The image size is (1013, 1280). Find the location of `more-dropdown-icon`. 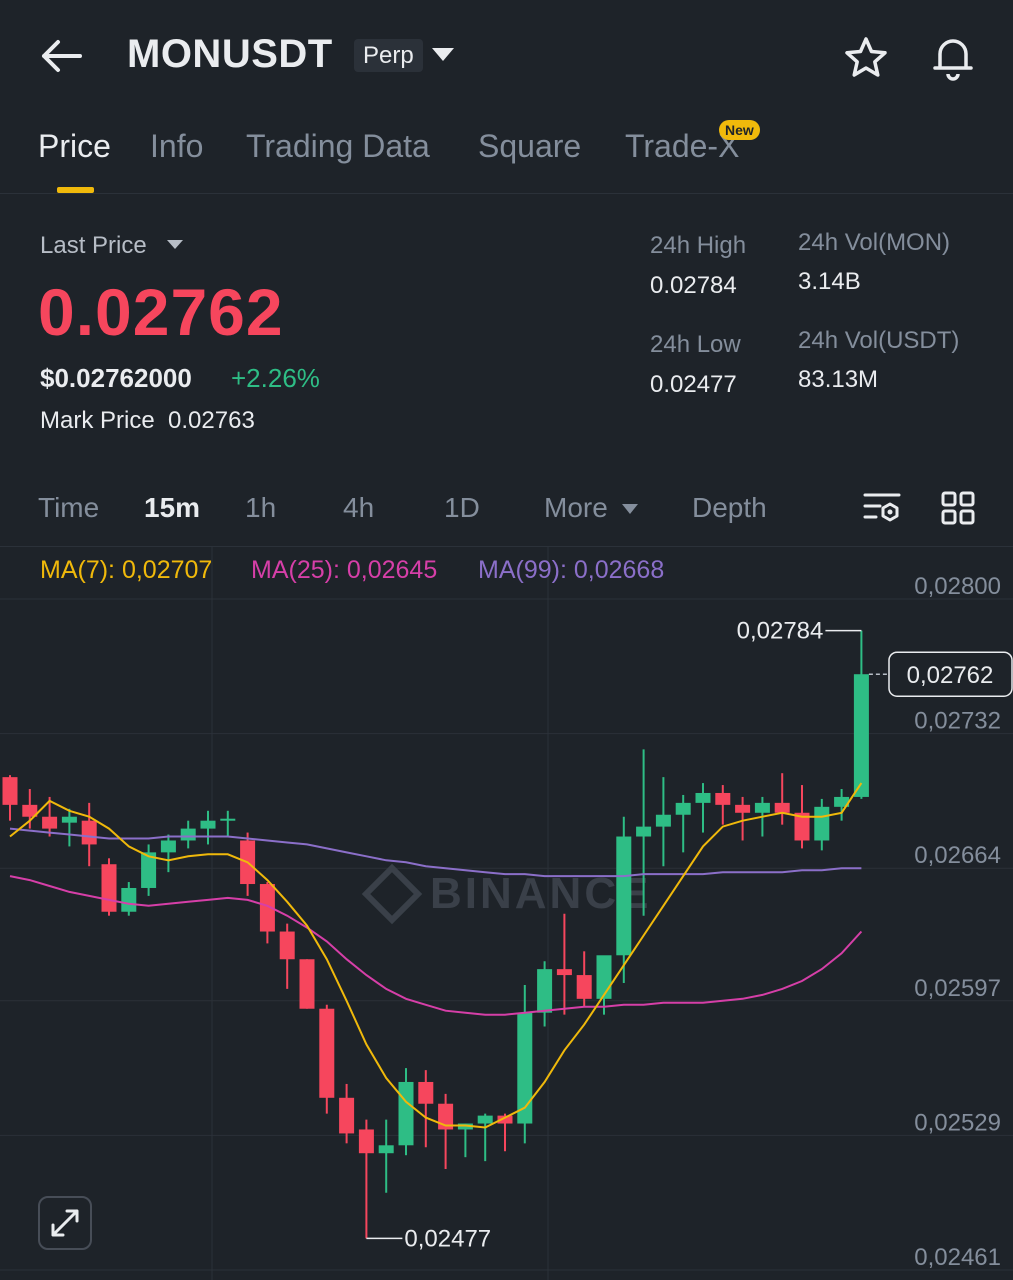

more-dropdown-icon is located at coordinates (630, 509).